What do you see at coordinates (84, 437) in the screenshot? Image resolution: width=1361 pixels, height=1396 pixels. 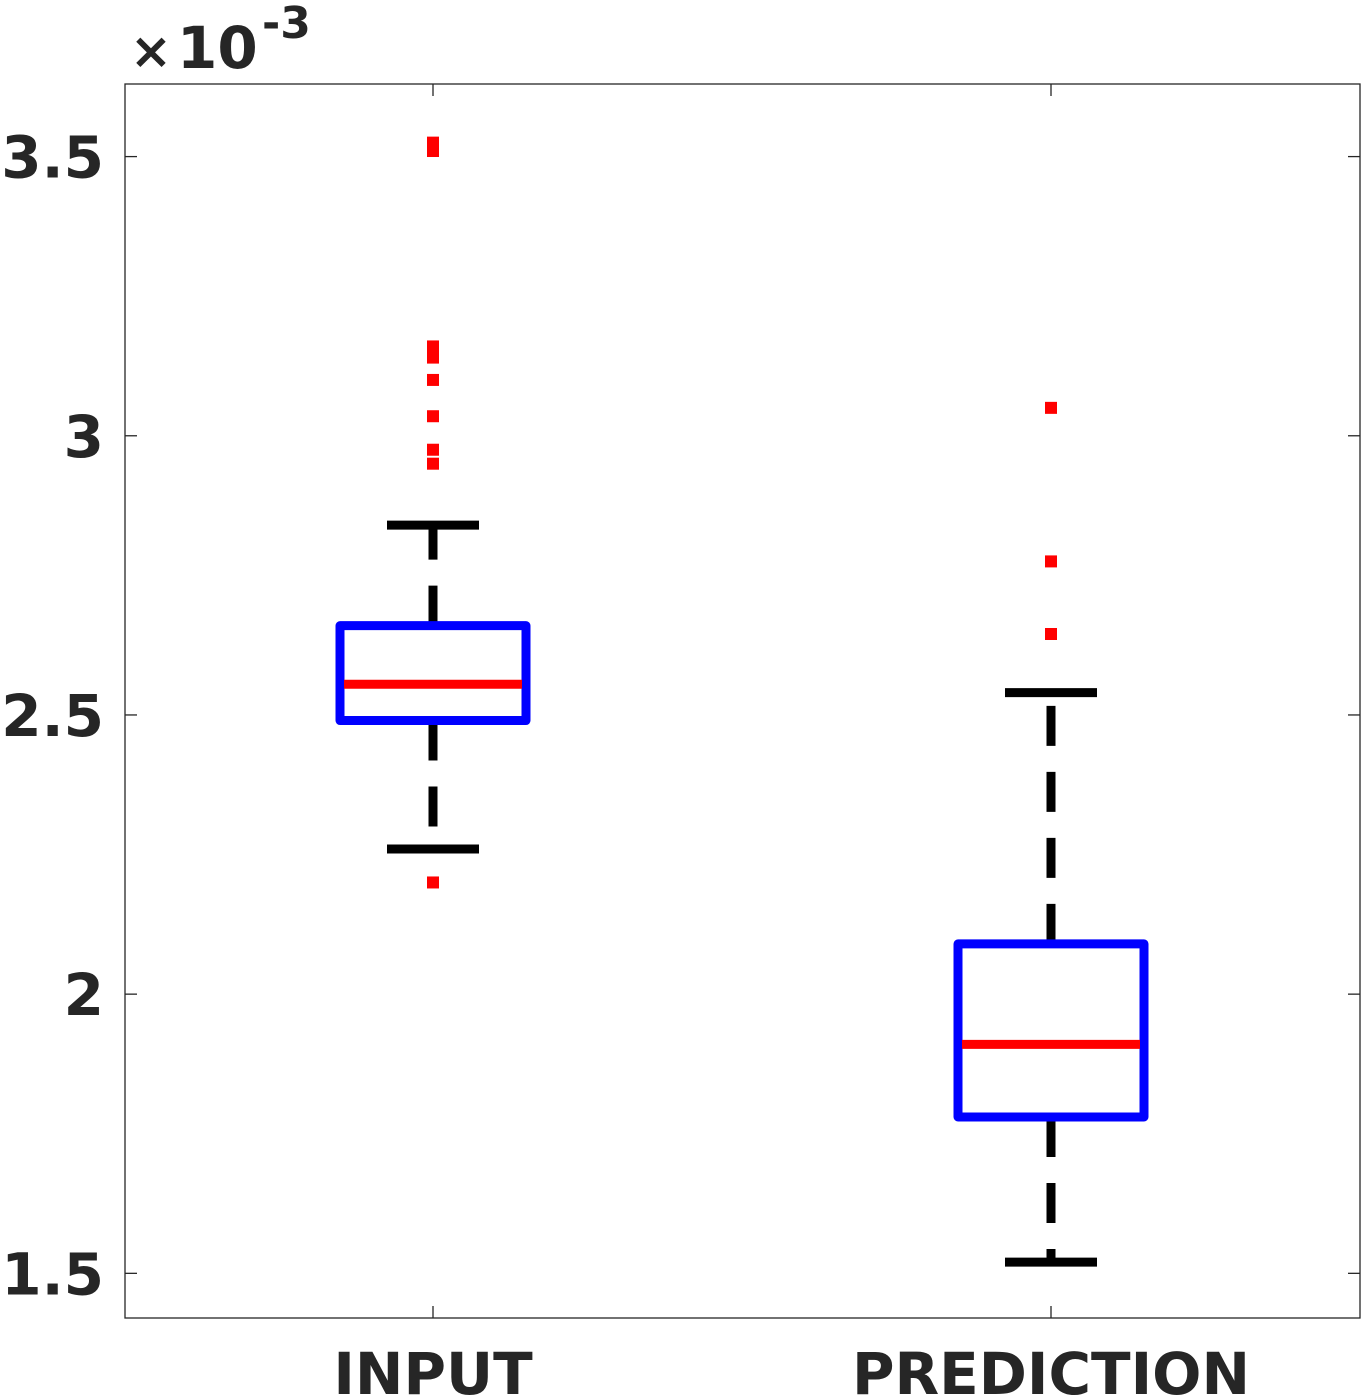 I see `y-tick-label: 3` at bounding box center [84, 437].